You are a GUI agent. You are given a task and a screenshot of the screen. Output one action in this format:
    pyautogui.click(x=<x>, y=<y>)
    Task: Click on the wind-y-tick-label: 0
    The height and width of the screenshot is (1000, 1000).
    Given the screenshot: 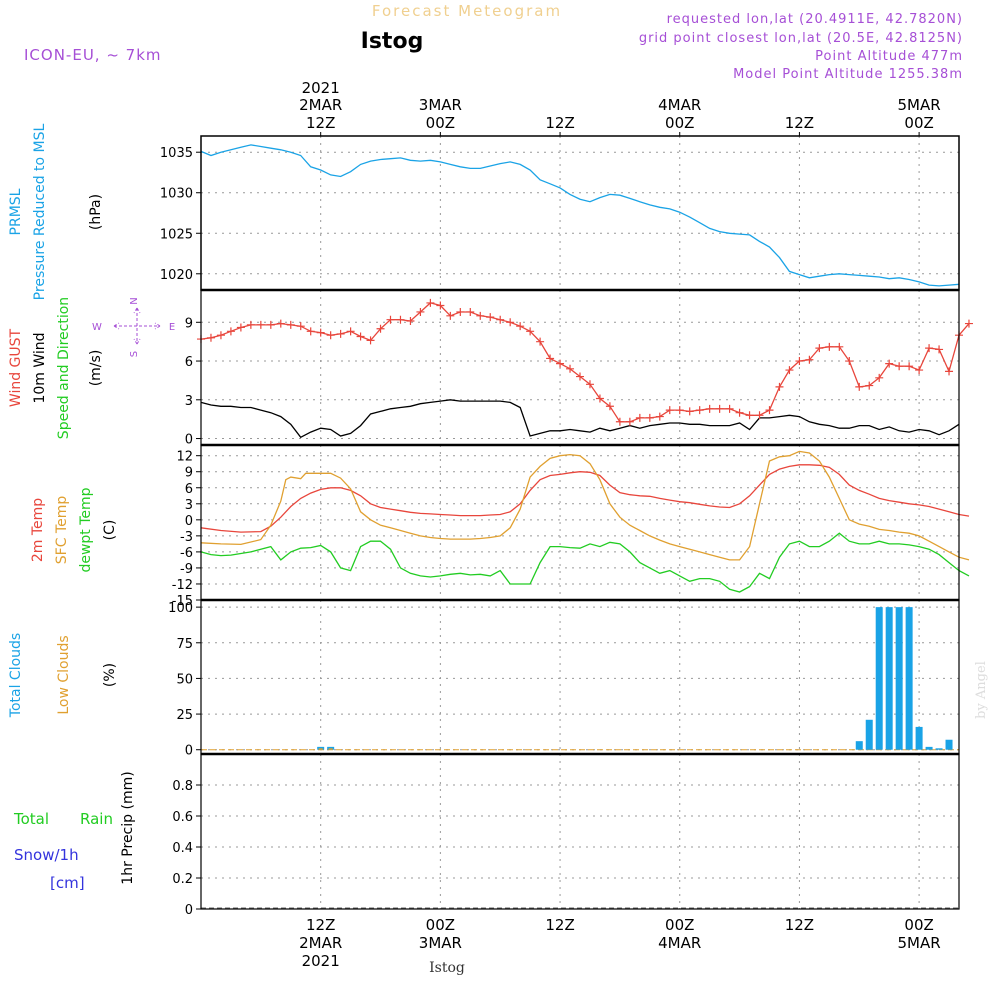 What is the action you would take?
    pyautogui.click(x=189, y=440)
    